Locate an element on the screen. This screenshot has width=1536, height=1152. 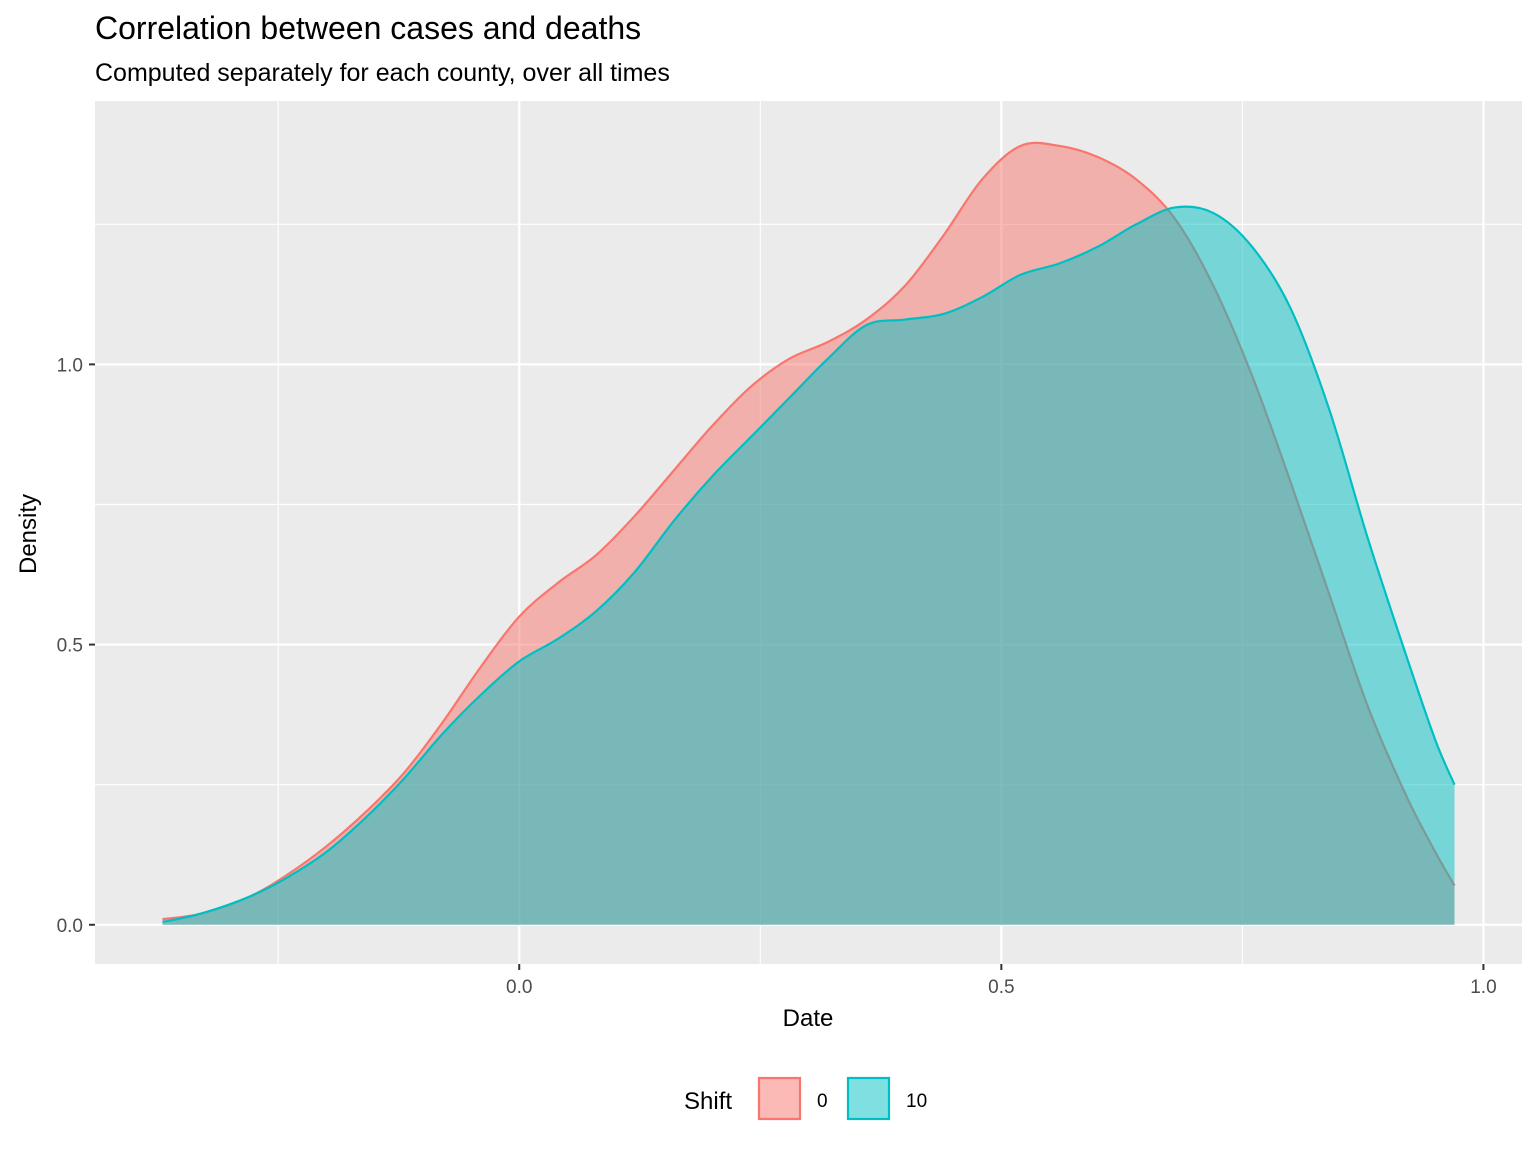
x-tick-label: 1.0 is located at coordinates (1483, 987).